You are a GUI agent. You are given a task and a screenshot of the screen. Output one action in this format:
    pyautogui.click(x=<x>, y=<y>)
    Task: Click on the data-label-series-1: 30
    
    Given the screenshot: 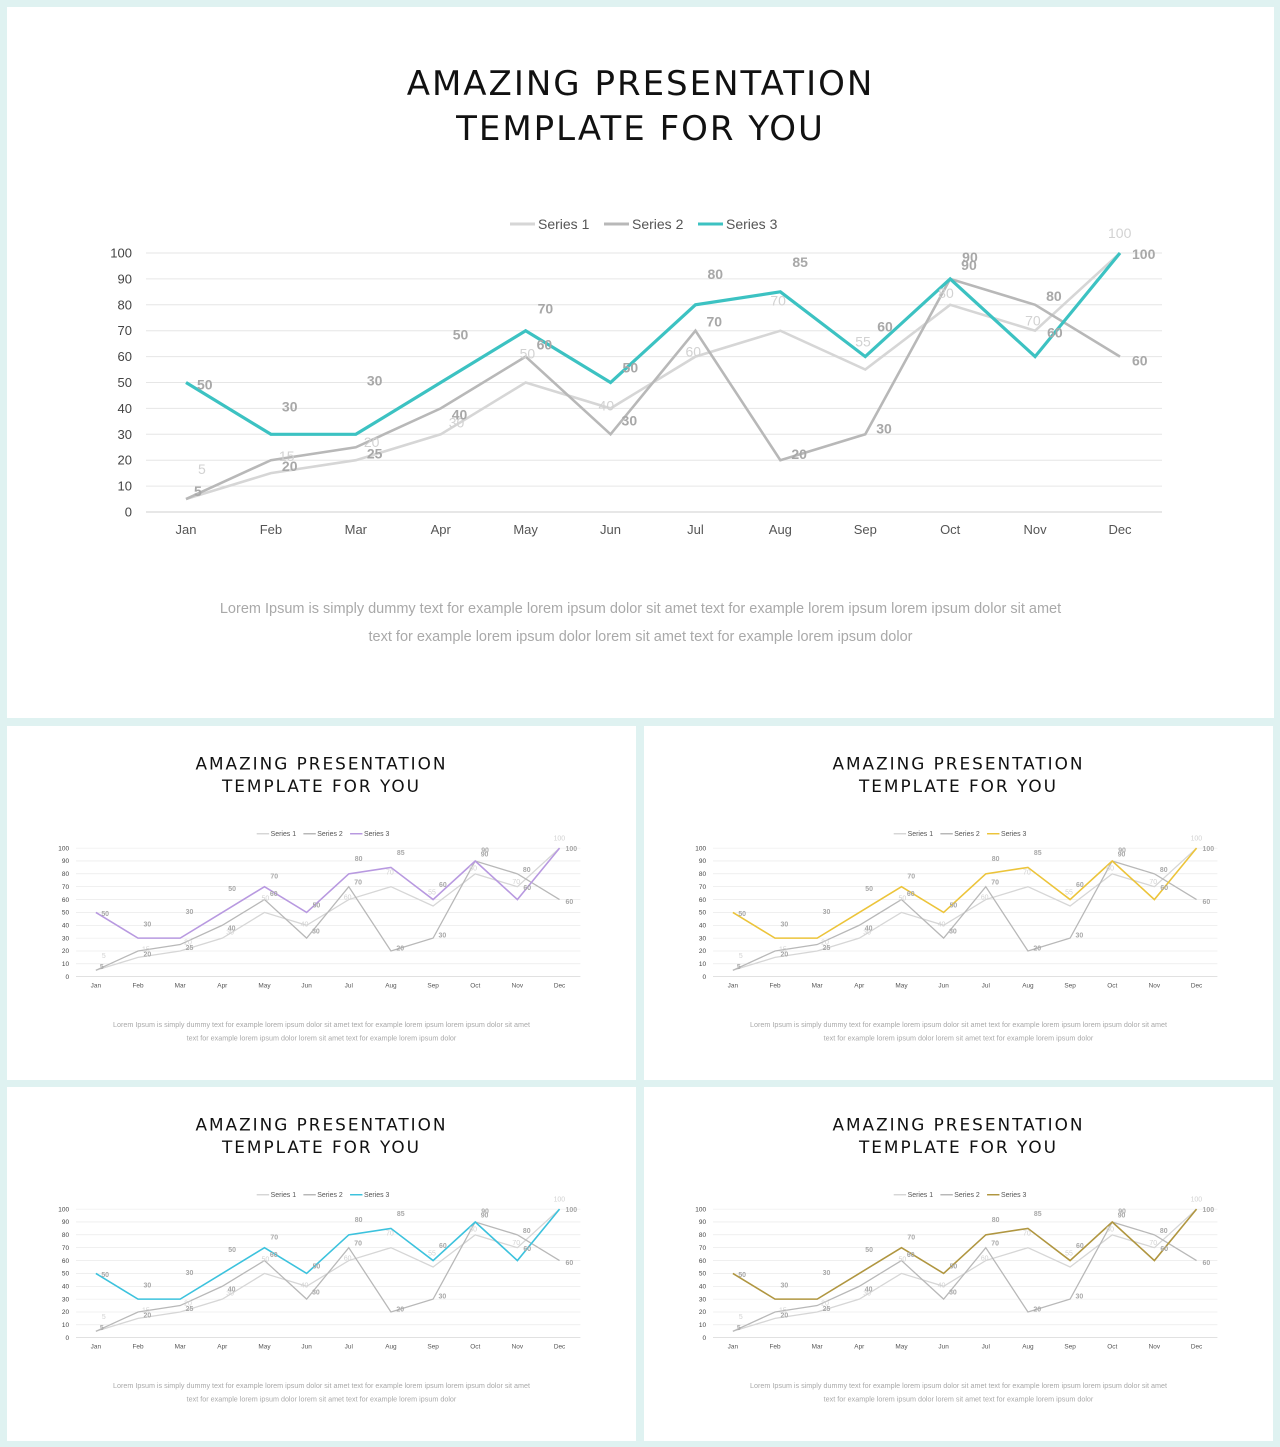 What is the action you would take?
    pyautogui.click(x=230, y=1294)
    